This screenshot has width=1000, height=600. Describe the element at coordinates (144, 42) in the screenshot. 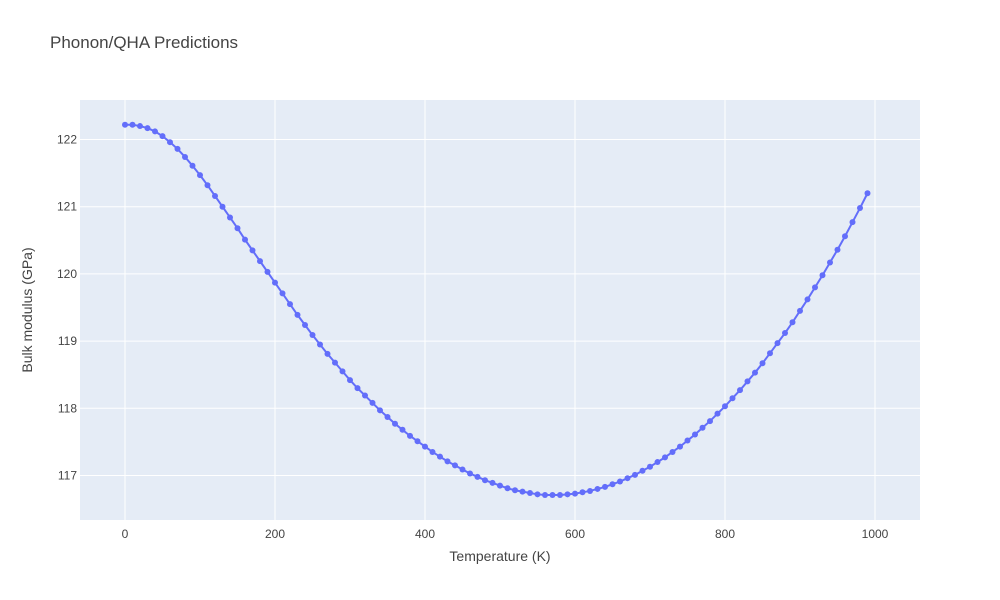

I see `chart-title: Phonon/QHA Predictions` at that location.